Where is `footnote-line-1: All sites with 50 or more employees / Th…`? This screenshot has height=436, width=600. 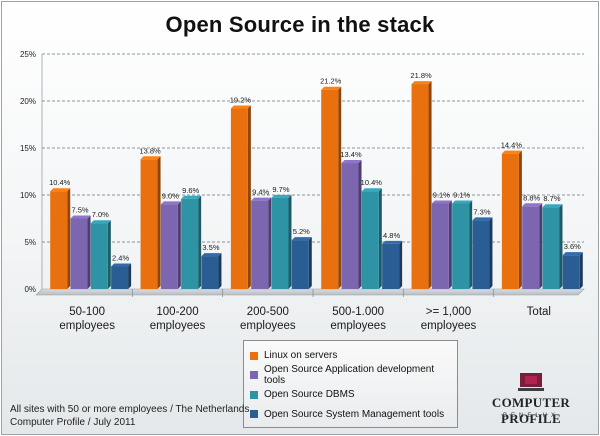 footnote-line-1: All sites with 50 or more employees / Th… is located at coordinates (130, 409).